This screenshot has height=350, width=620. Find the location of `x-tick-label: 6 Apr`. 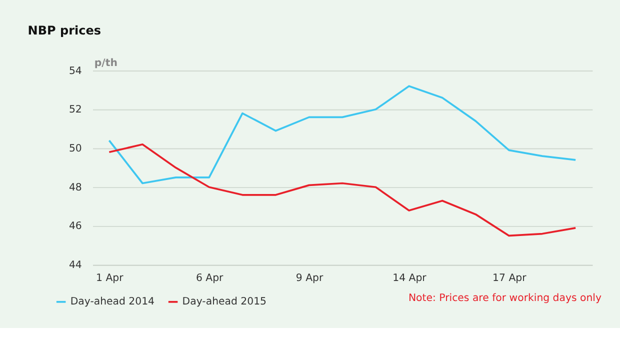

x-tick-label: 6 Apr is located at coordinates (210, 278).